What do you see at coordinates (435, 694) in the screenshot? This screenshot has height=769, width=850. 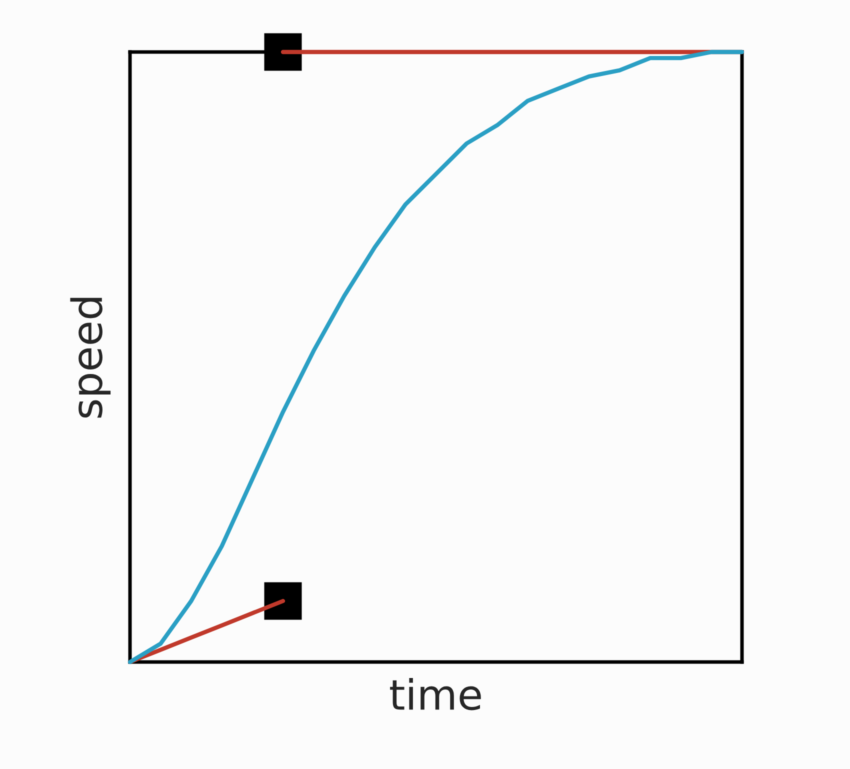 I see `x-axis-title: time` at bounding box center [435, 694].